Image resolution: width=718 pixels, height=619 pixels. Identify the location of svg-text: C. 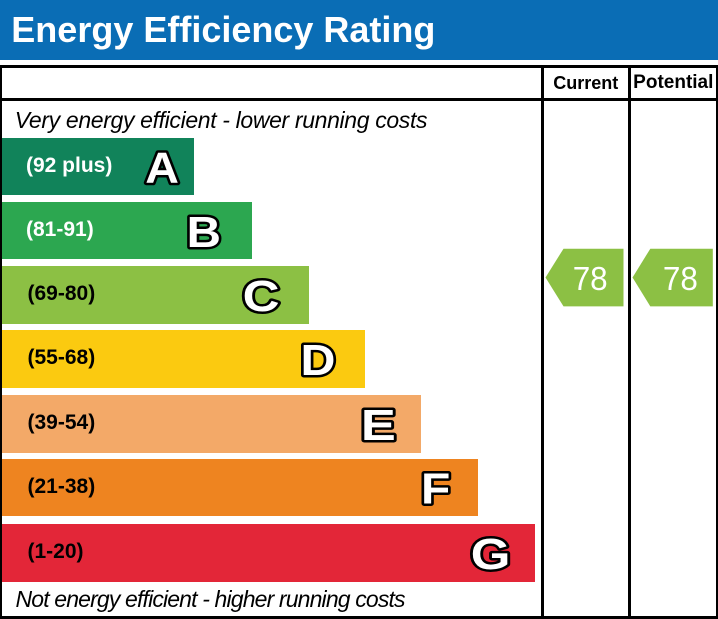
(261, 296).